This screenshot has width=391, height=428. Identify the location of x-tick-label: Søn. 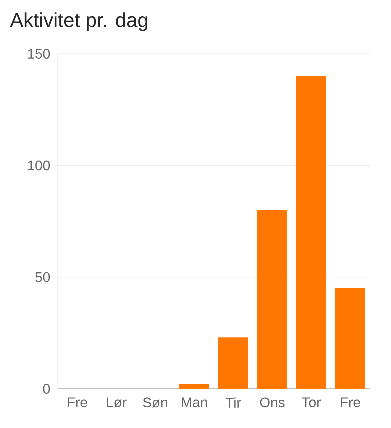
(155, 403).